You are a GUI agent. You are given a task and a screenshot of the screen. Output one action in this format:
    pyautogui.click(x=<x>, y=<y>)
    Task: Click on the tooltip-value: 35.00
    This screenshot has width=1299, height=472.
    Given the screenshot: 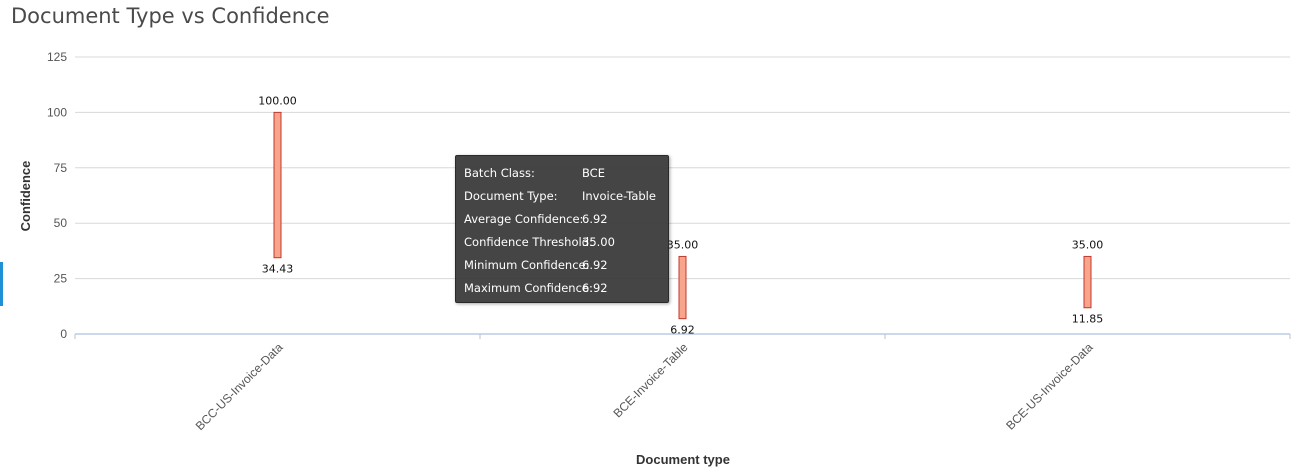 What is the action you would take?
    pyautogui.click(x=598, y=242)
    